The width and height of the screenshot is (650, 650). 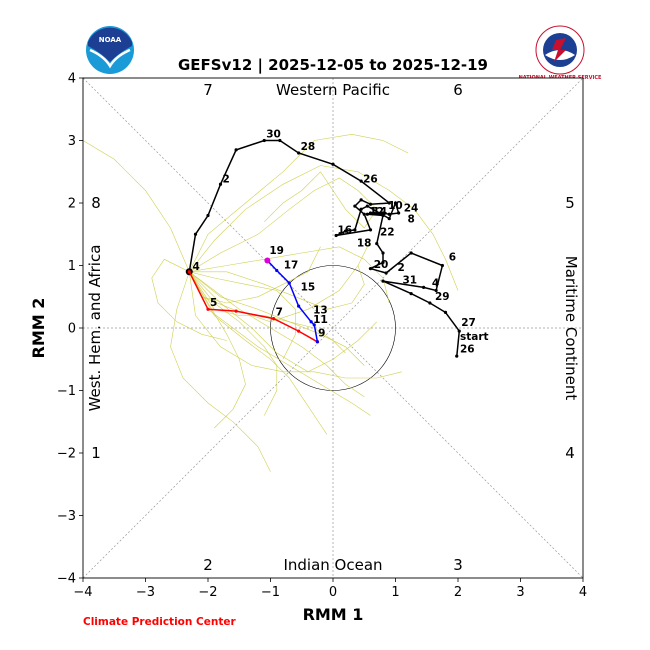 What do you see at coordinates (320, 311) in the screenshot?
I see `day-label: 13` at bounding box center [320, 311].